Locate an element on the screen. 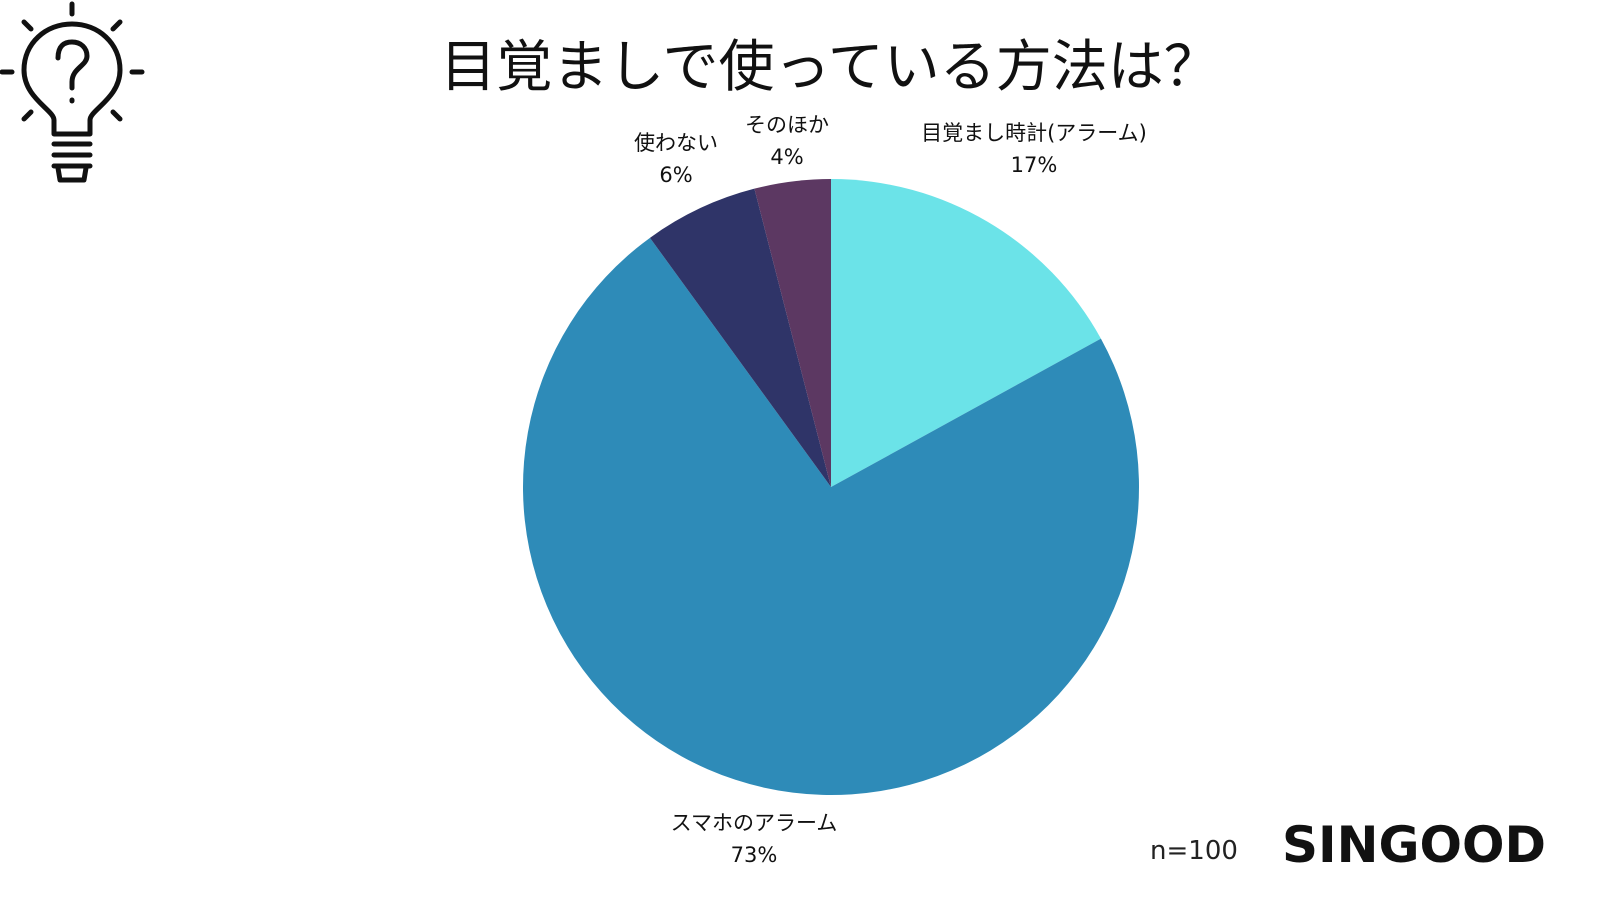  slice-value-alarm-clock: 17% is located at coordinates (1034, 165).